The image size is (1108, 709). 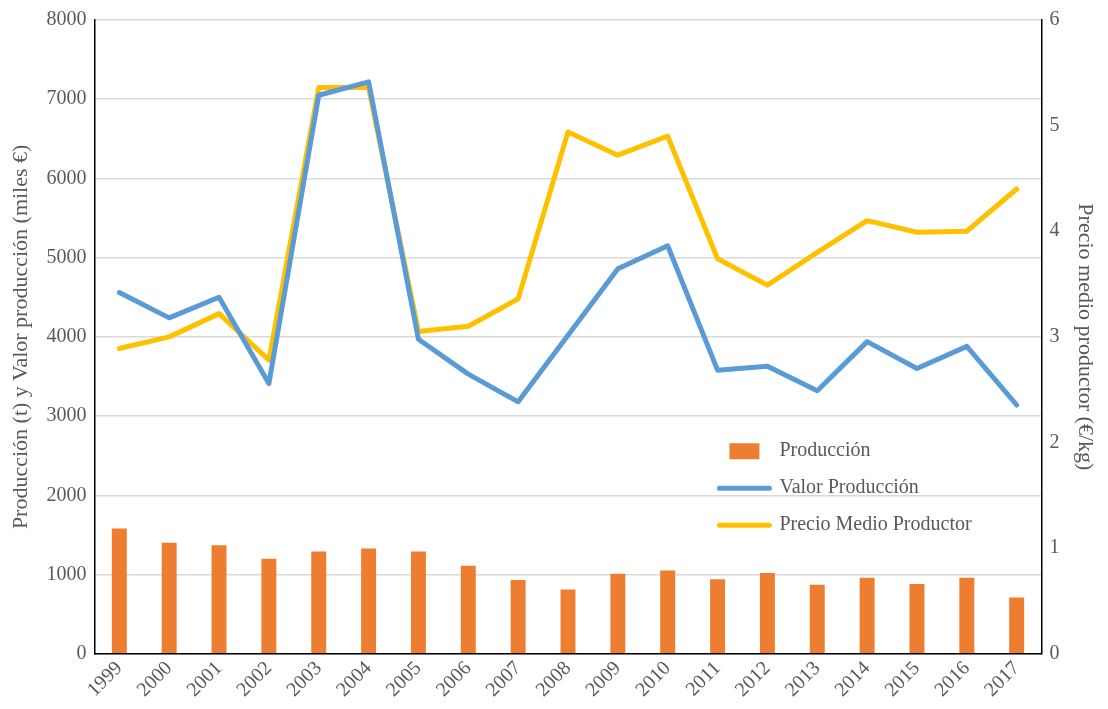 What do you see at coordinates (66, 97) in the screenshot?
I see `y-tick-label: 7000` at bounding box center [66, 97].